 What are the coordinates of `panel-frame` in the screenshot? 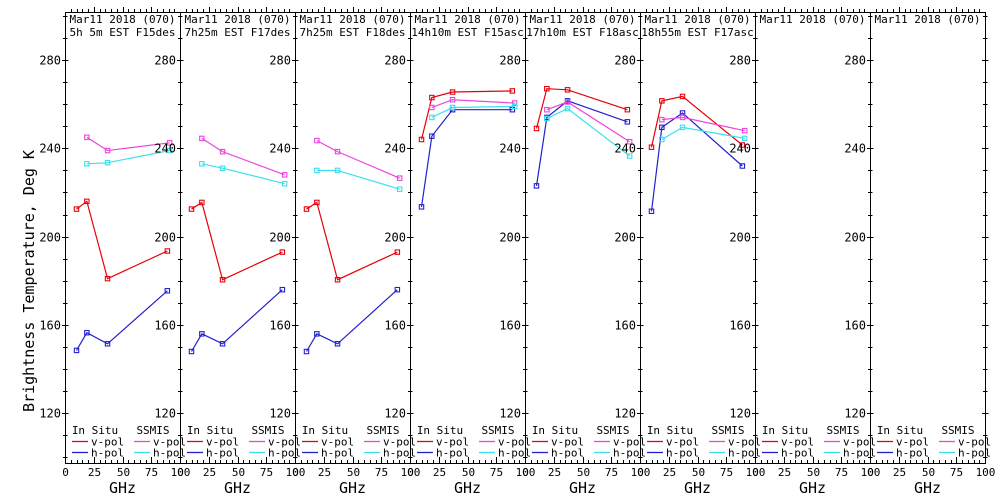 It's located at (928, 238).